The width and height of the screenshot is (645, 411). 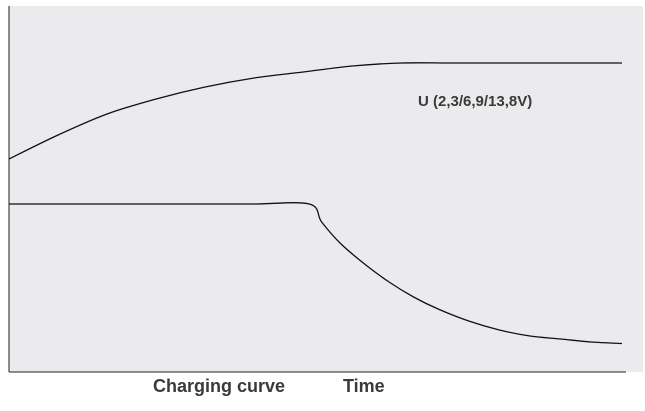 I want to click on voltage-series-label: U (2,3/6,9/13,8V), so click(x=475, y=101).